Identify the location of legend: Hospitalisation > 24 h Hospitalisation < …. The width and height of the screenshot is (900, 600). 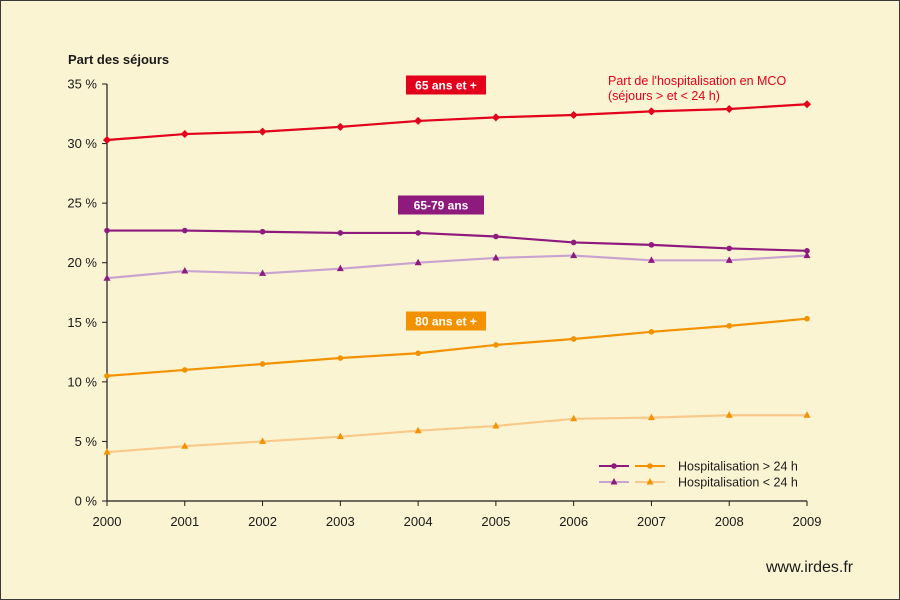
(698, 475).